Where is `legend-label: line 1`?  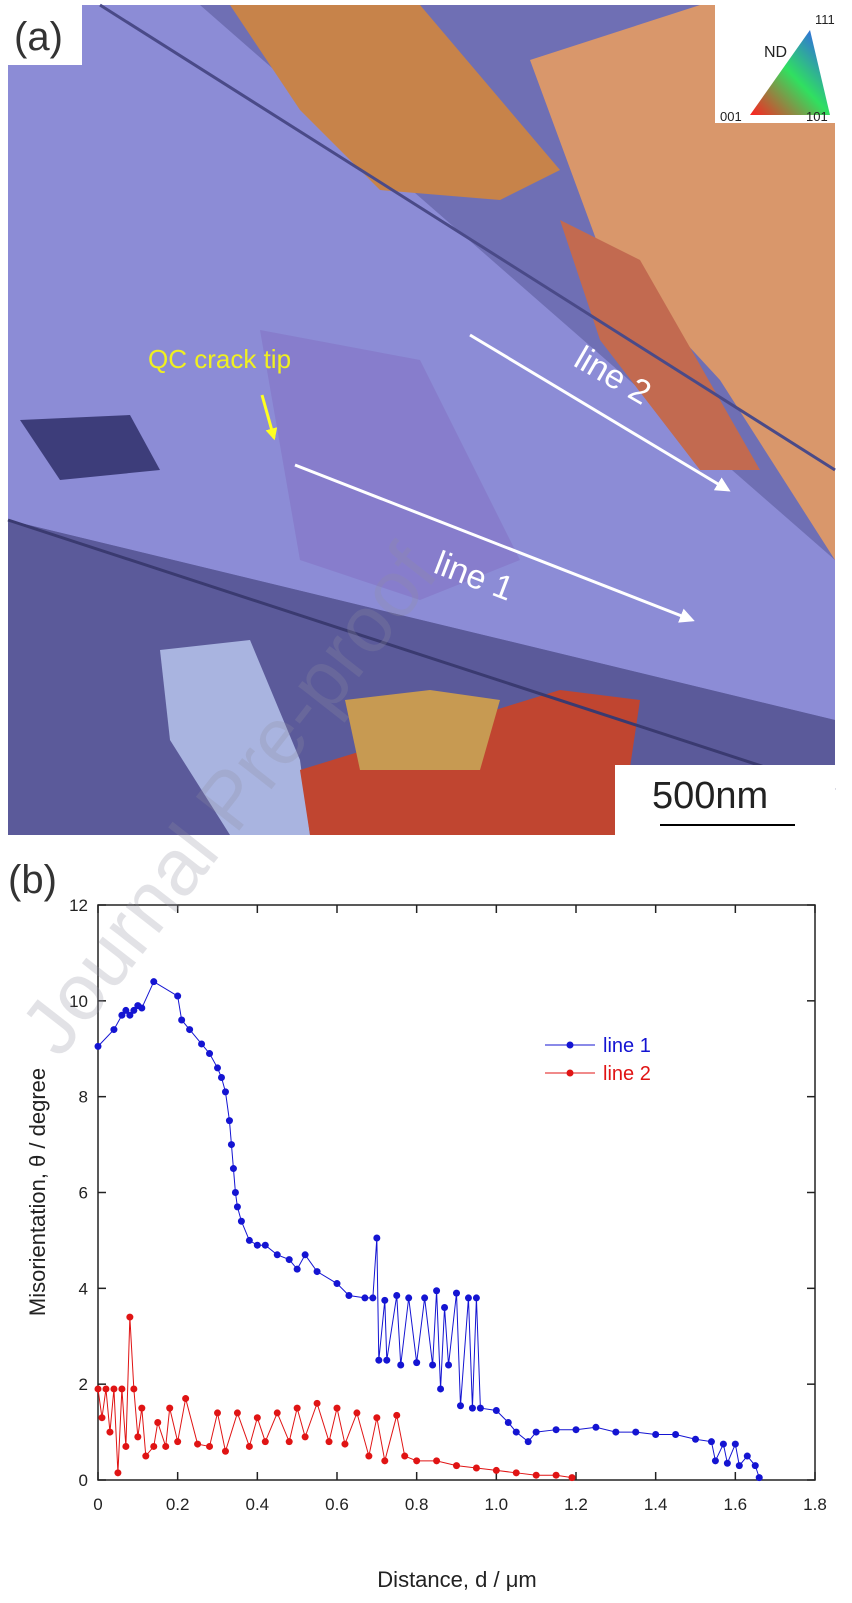 legend-label: line 1 is located at coordinates (627, 1046).